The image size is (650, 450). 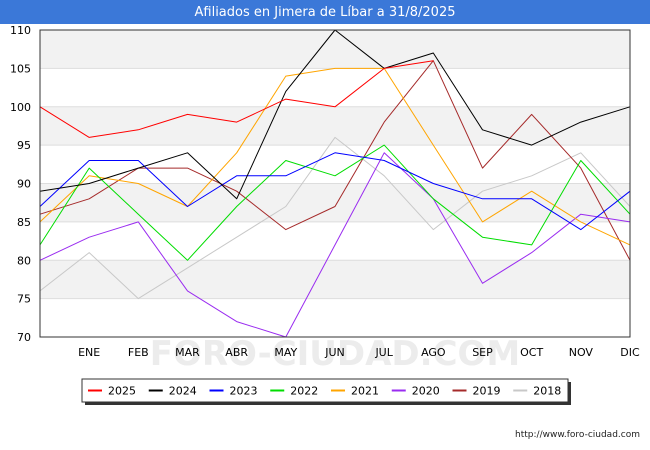 I want to click on footer-url: http://www.foro-ciudad.com, so click(x=577, y=435).